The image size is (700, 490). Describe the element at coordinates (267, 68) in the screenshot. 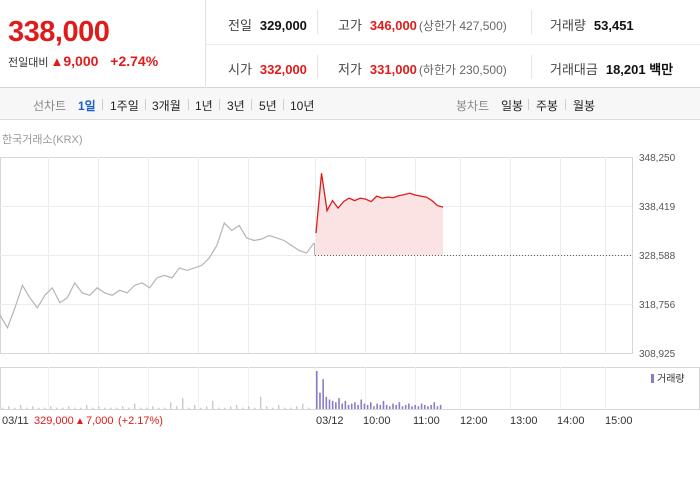

I see `open-cell: 시가 332,000` at that location.